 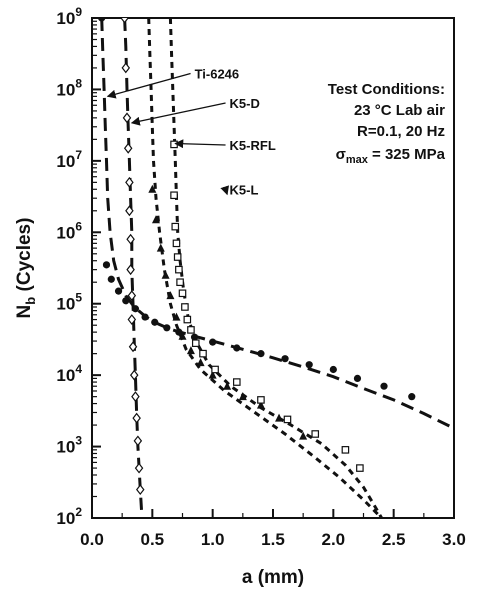 I want to click on x-tick-label: 1.0, so click(x=213, y=539).